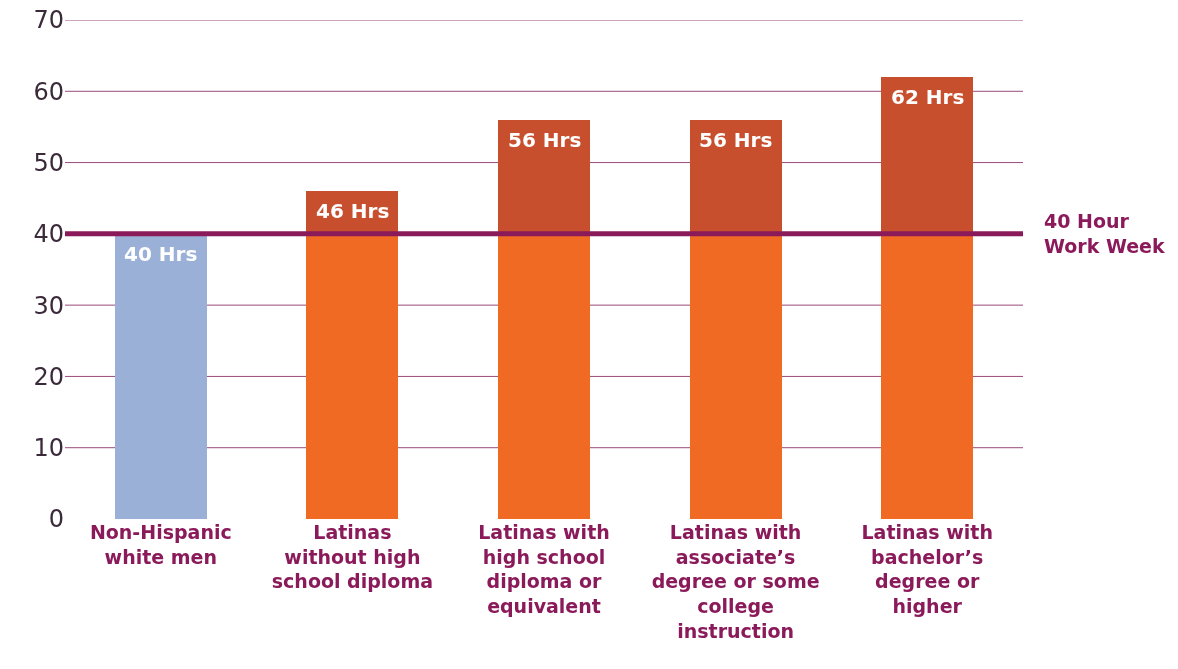 Image resolution: width=1178 pixels, height=669 pixels. Describe the element at coordinates (160, 544) in the screenshot. I see `x-tick-label: Non-Hispanic white men` at that location.